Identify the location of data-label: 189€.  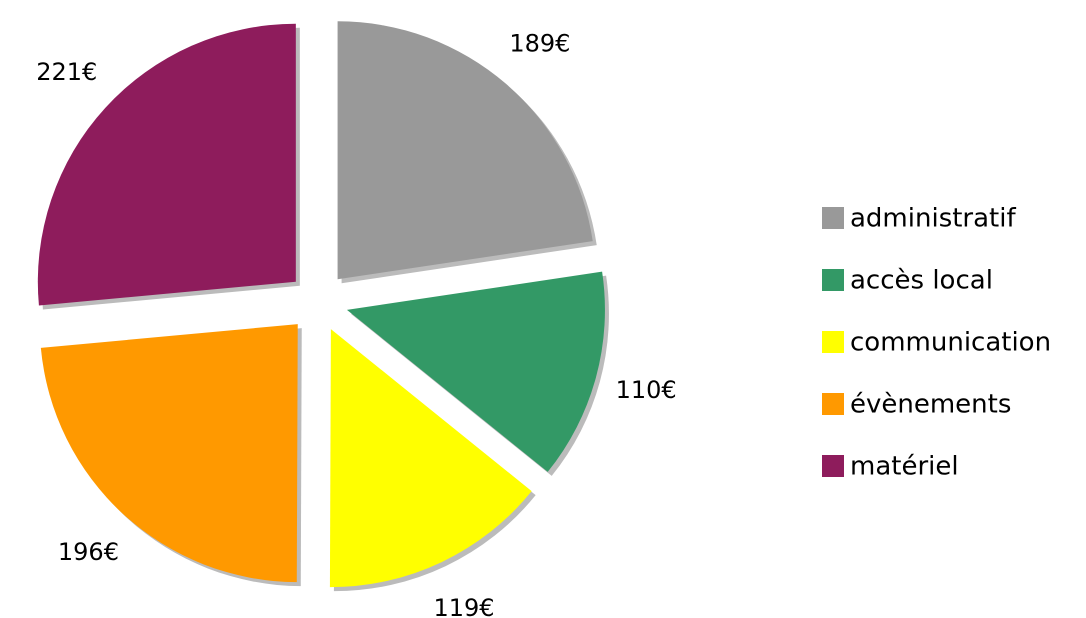
(539, 43).